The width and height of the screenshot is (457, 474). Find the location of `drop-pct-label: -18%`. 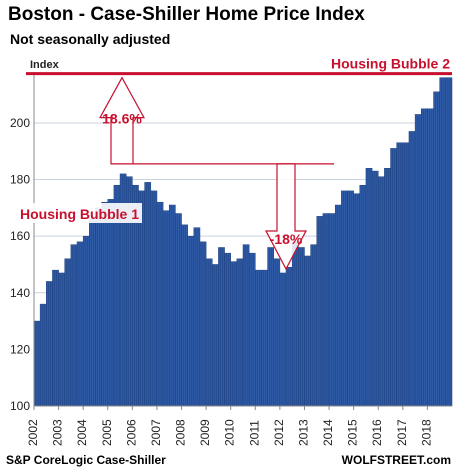

drop-pct-label: -18% is located at coordinates (286, 239).